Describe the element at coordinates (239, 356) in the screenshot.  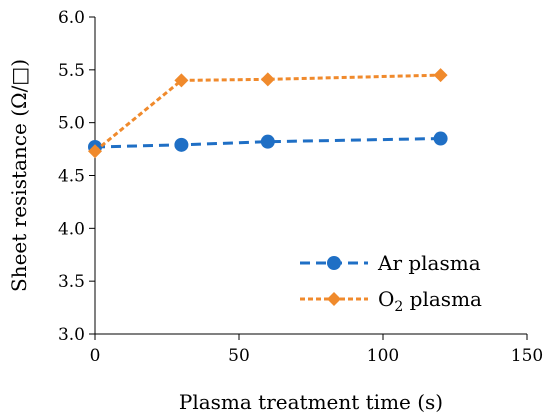
I see `x-tick-label: 50` at that location.